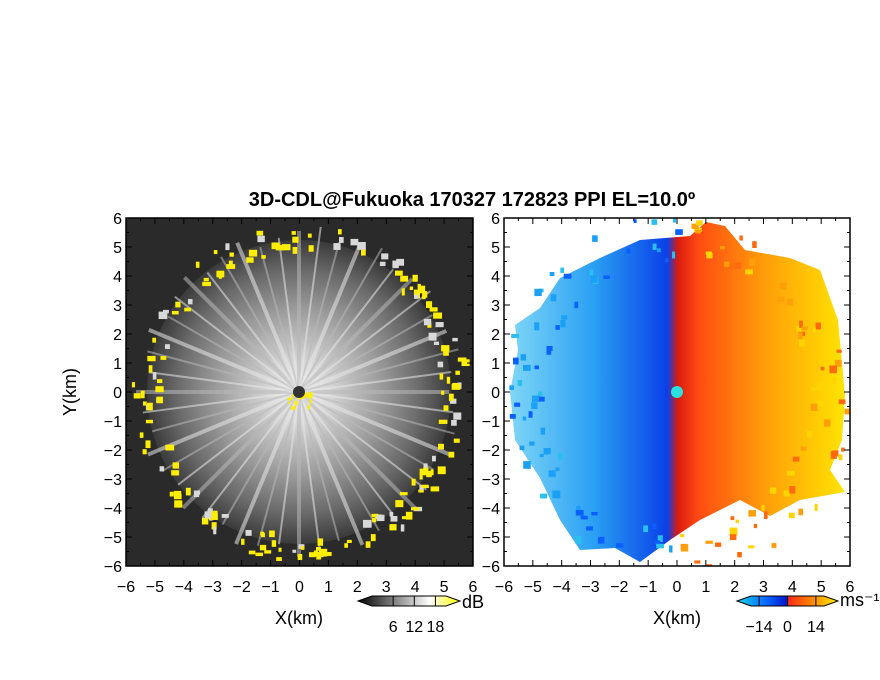  What do you see at coordinates (807, 613) in the screenshot?
I see `velocity-colorbar: ms⁻¹ −14 0 14` at bounding box center [807, 613].